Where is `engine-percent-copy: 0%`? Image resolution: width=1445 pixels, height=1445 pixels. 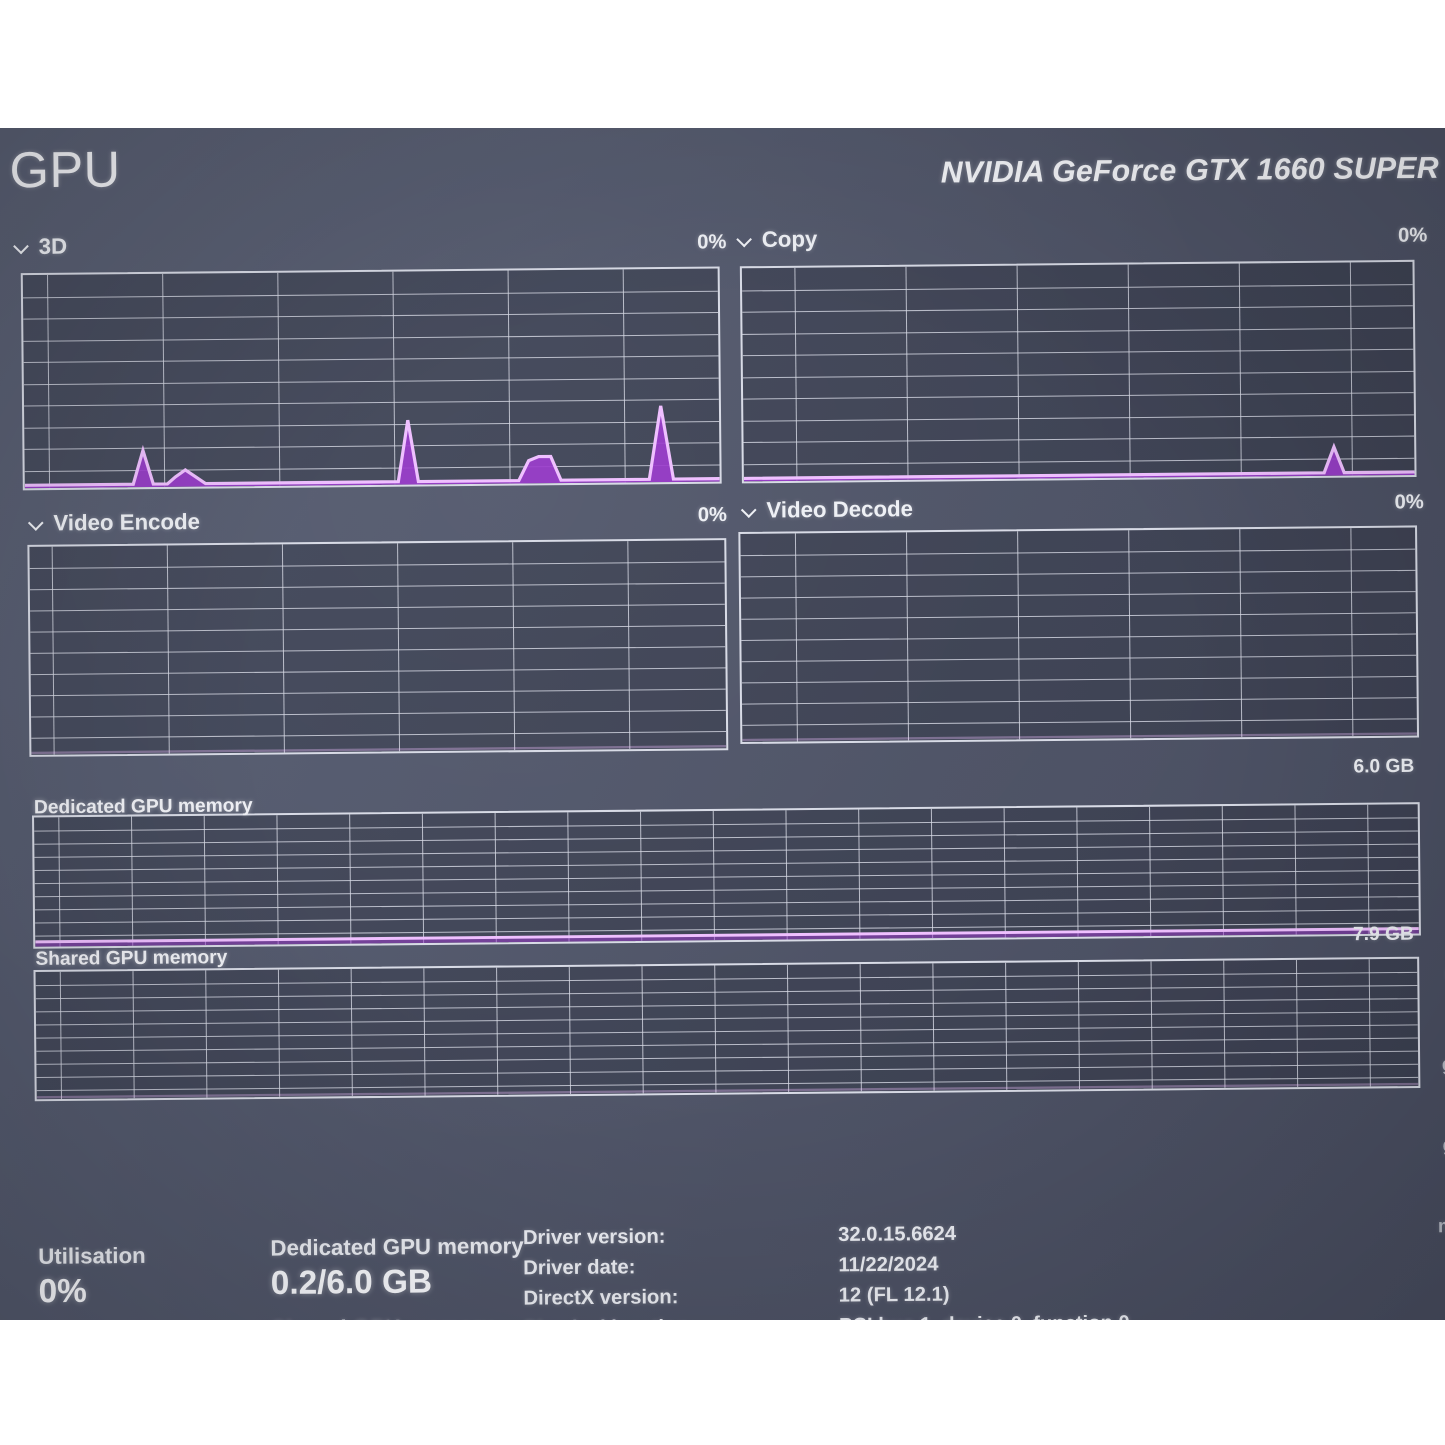
engine-percent-copy: 0% is located at coordinates (1412, 235).